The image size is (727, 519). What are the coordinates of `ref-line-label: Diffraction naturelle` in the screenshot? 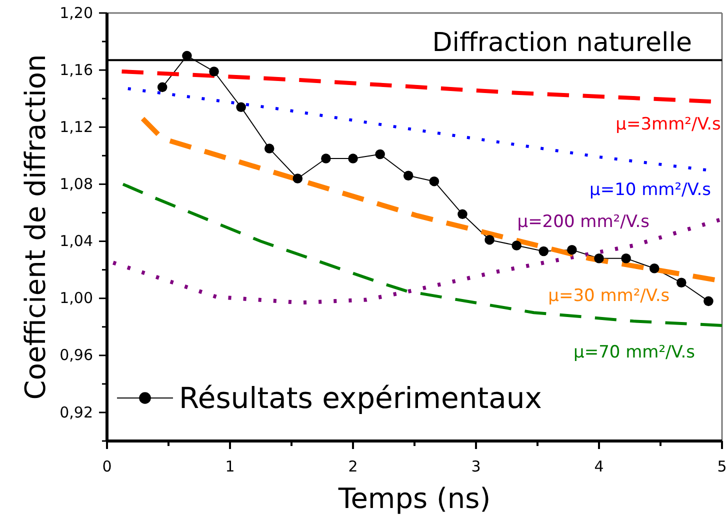 It's located at (562, 43).